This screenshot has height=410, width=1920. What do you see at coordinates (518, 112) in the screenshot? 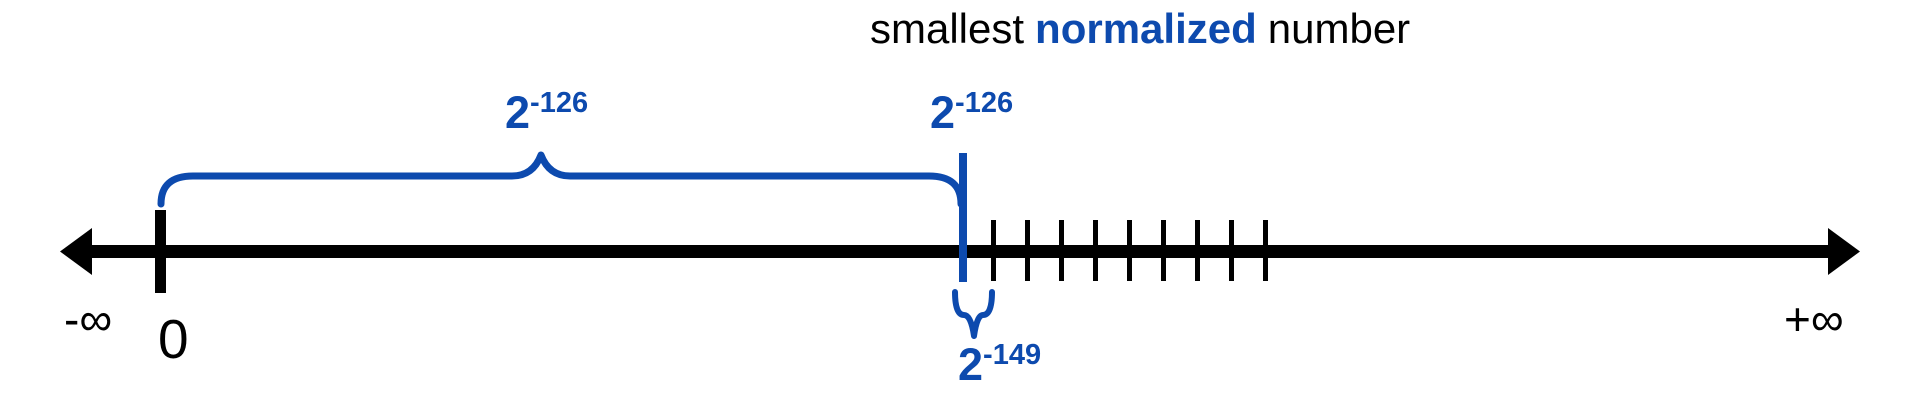
I see `range-label-base: 2` at bounding box center [518, 112].